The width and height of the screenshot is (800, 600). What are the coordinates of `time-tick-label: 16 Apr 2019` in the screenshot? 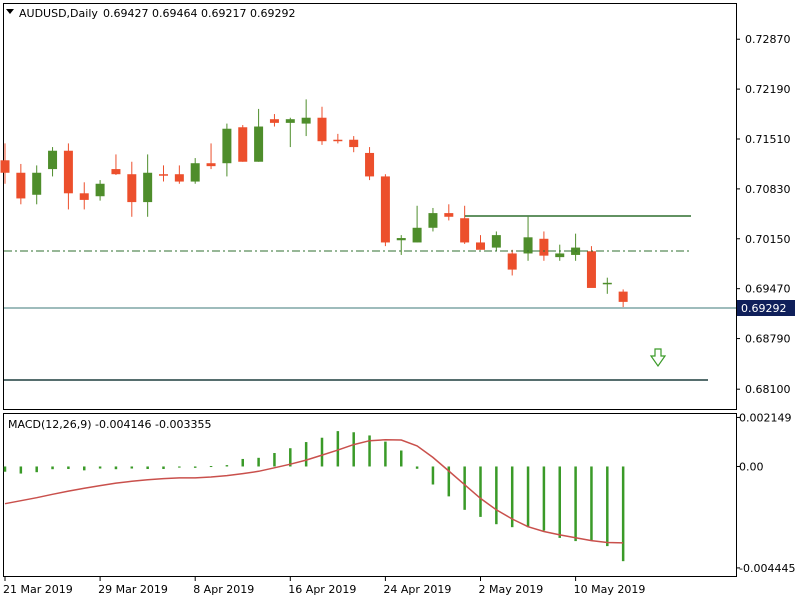 It's located at (322, 589).